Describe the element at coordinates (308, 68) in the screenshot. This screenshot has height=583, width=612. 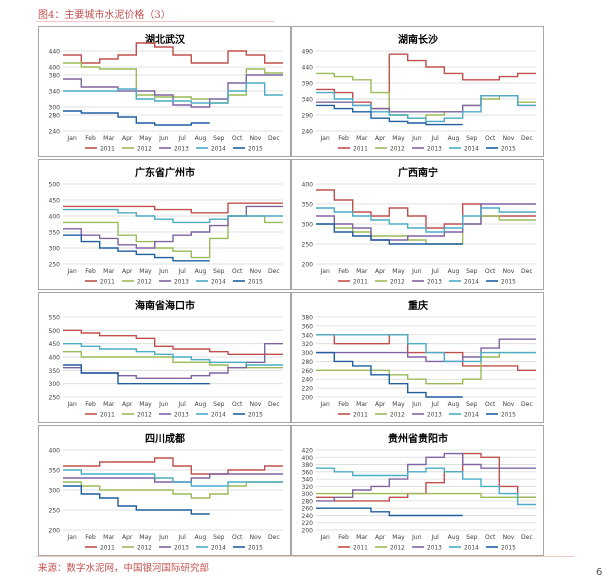
I see `y-tick-label: 440` at that location.